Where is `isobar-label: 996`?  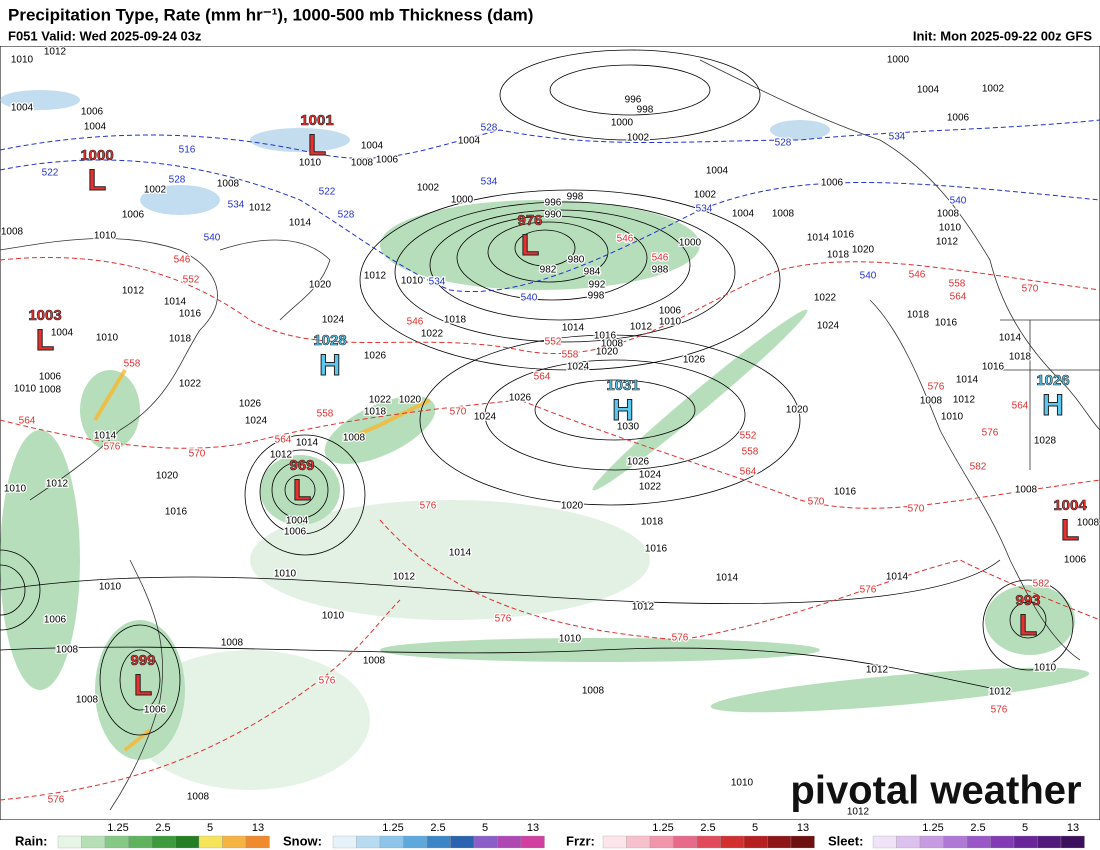
isobar-label: 996 is located at coordinates (553, 203).